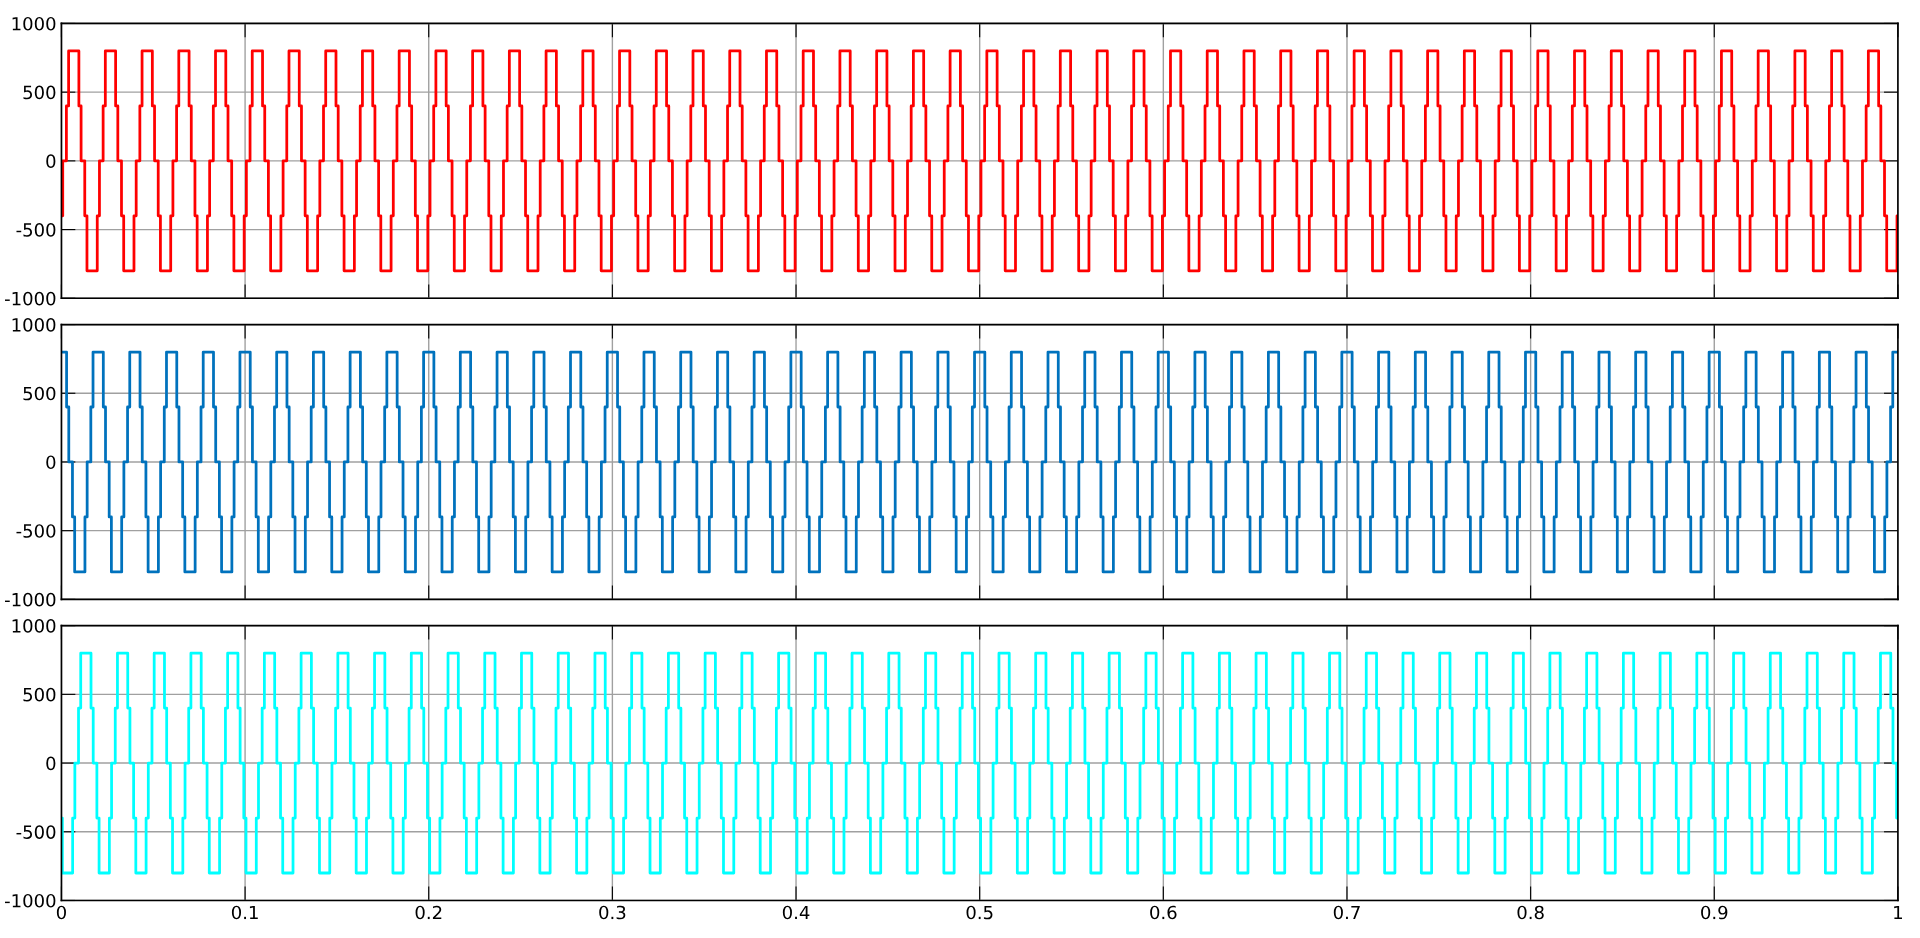 Image resolution: width=1920 pixels, height=938 pixels. Describe the element at coordinates (428, 912) in the screenshot. I see `x-tick-label: 0.2` at that location.